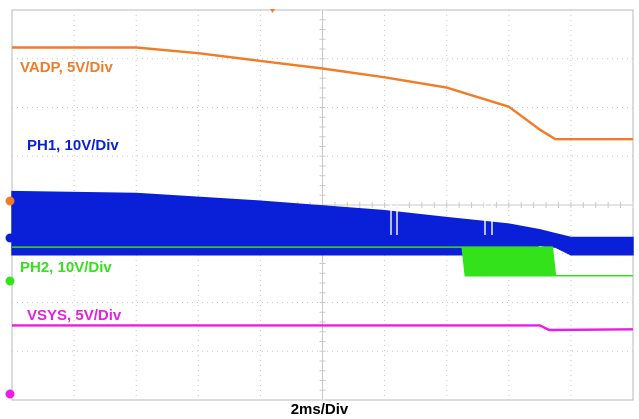  I want to click on ph2-label: PH2, 10V/Div, so click(66, 267).